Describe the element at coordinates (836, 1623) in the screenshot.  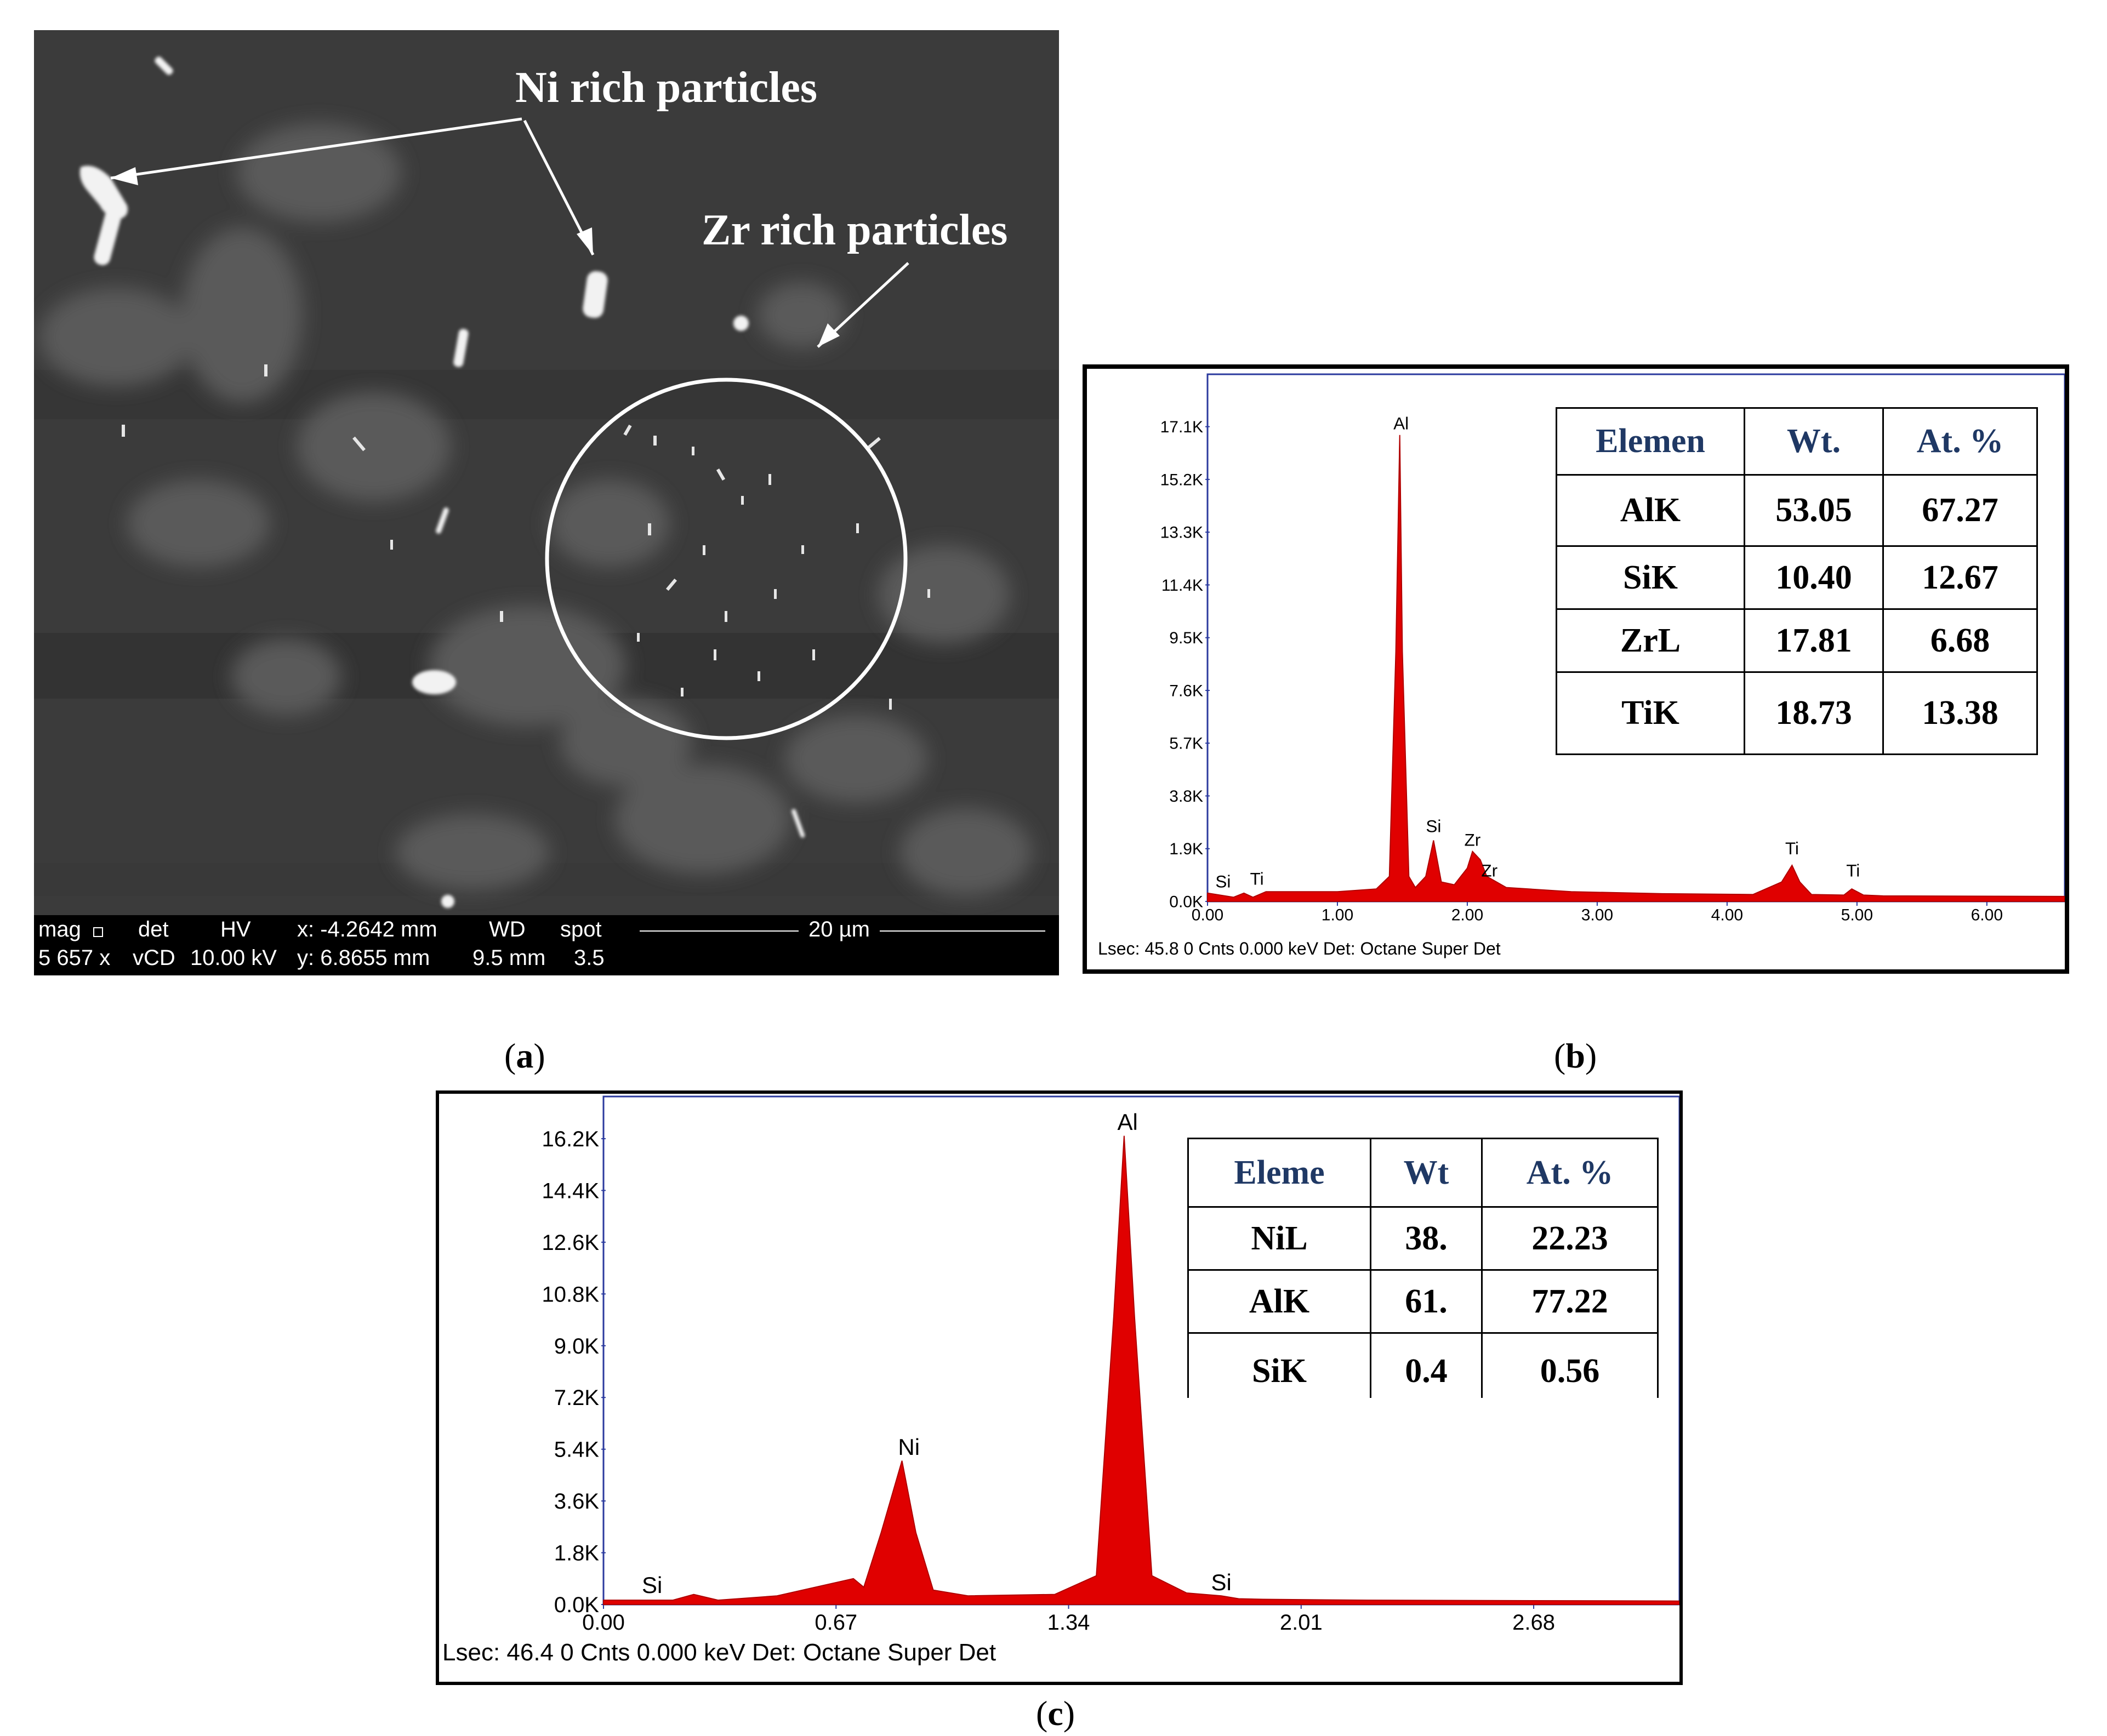
I see `x-tick-label-c: 0.67` at that location.